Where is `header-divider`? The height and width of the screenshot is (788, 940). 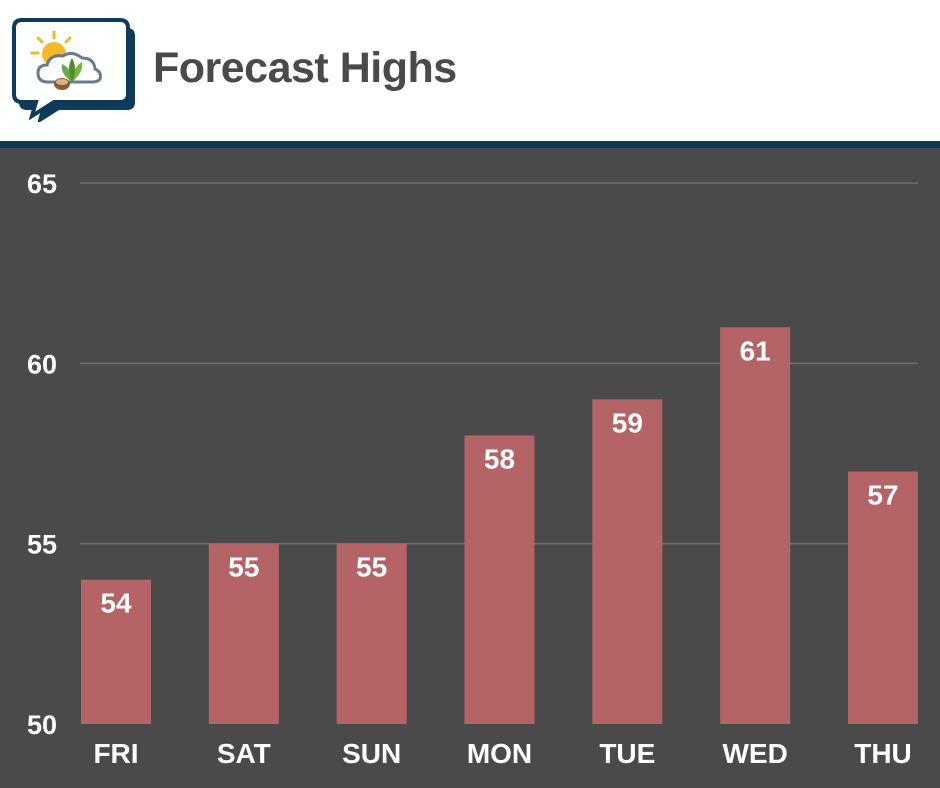
header-divider is located at coordinates (470, 144).